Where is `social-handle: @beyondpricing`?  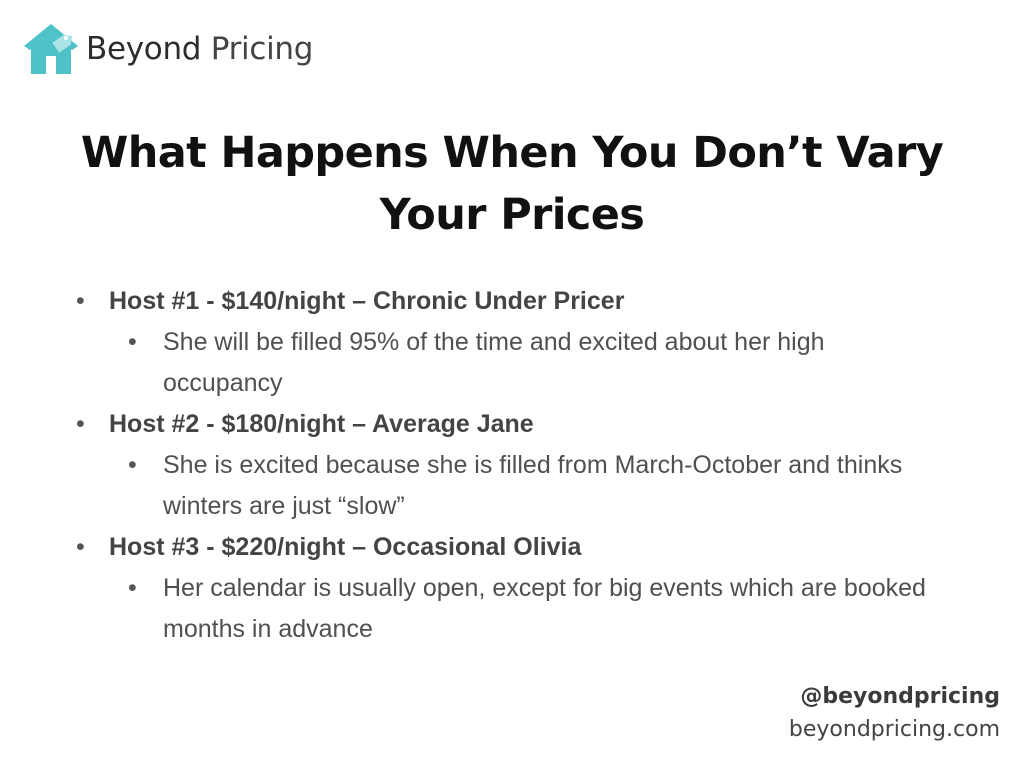 social-handle: @beyondpricing is located at coordinates (900, 696).